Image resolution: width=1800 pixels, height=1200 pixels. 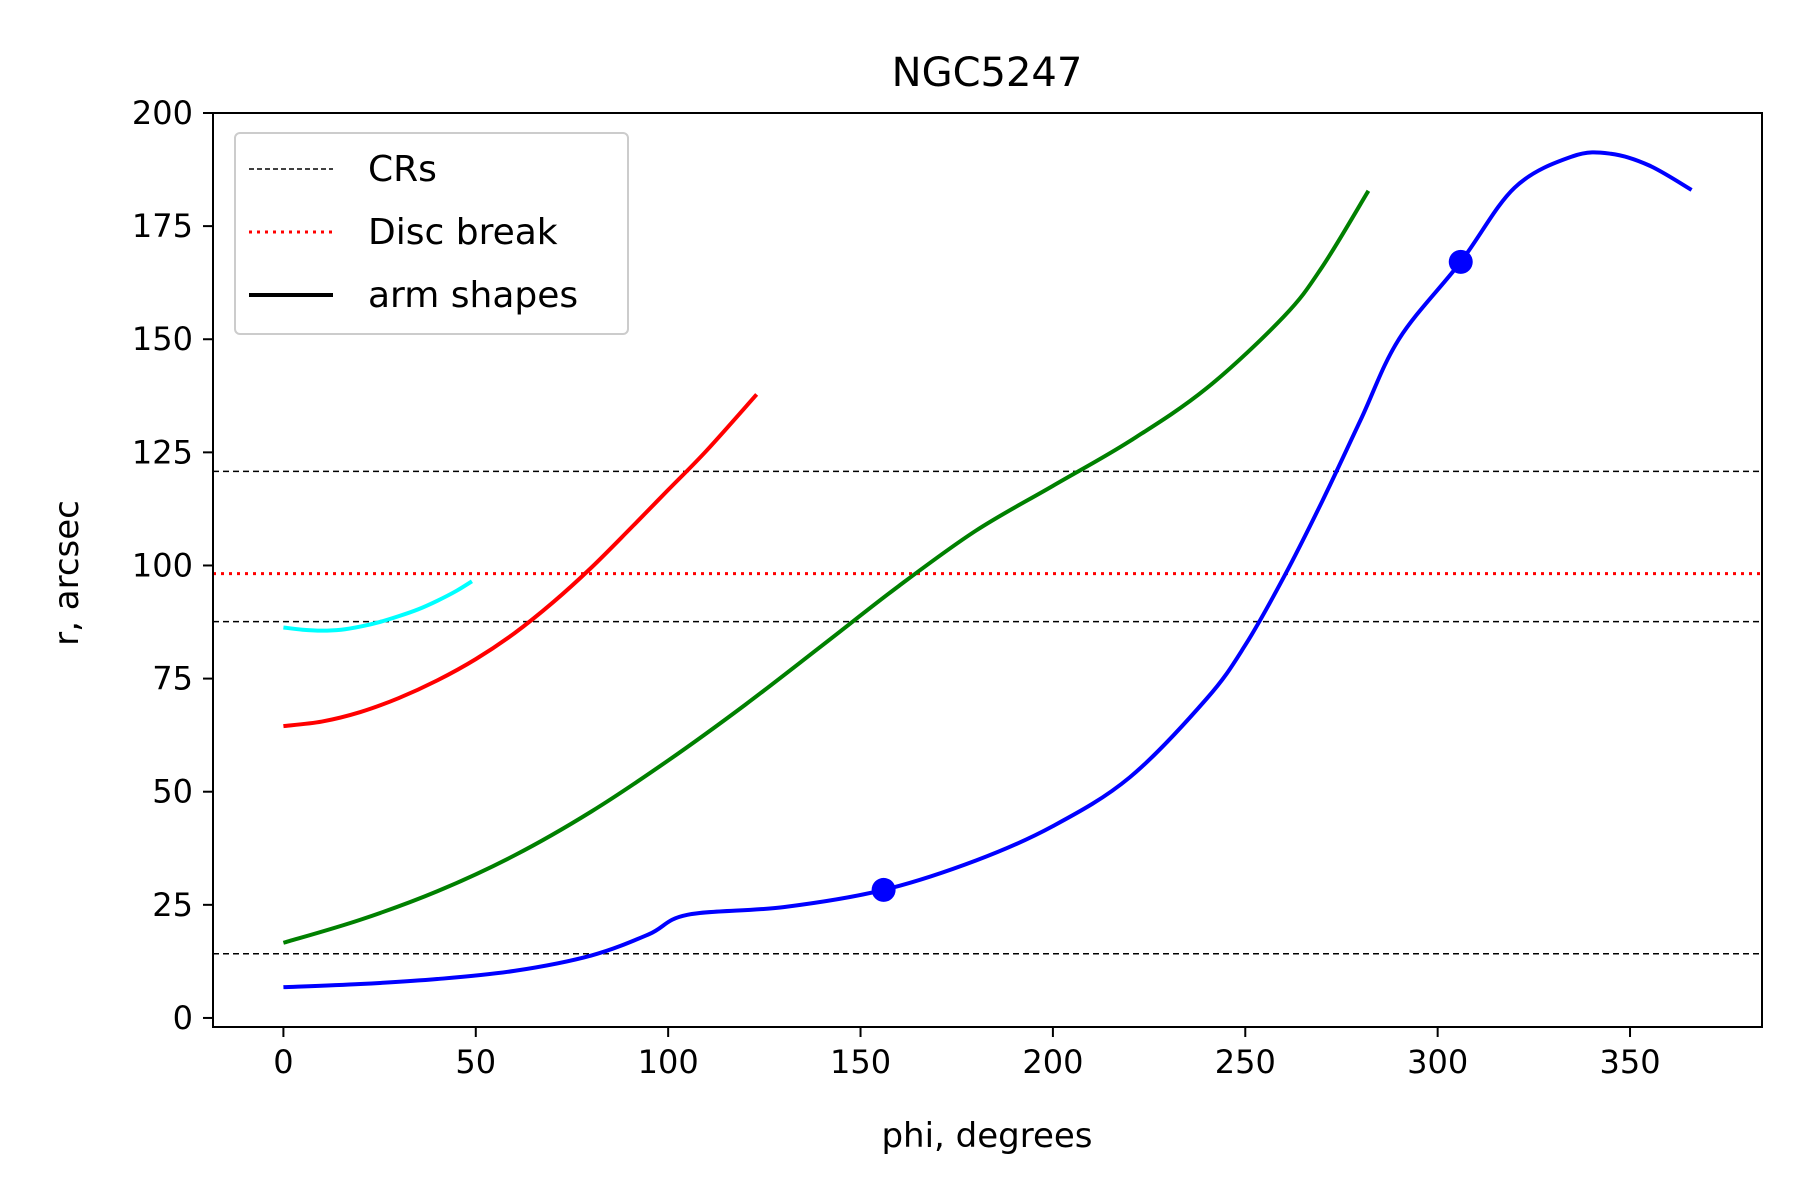 What do you see at coordinates (860, 1062) in the screenshot?
I see `x-tick-label: 150` at bounding box center [860, 1062].